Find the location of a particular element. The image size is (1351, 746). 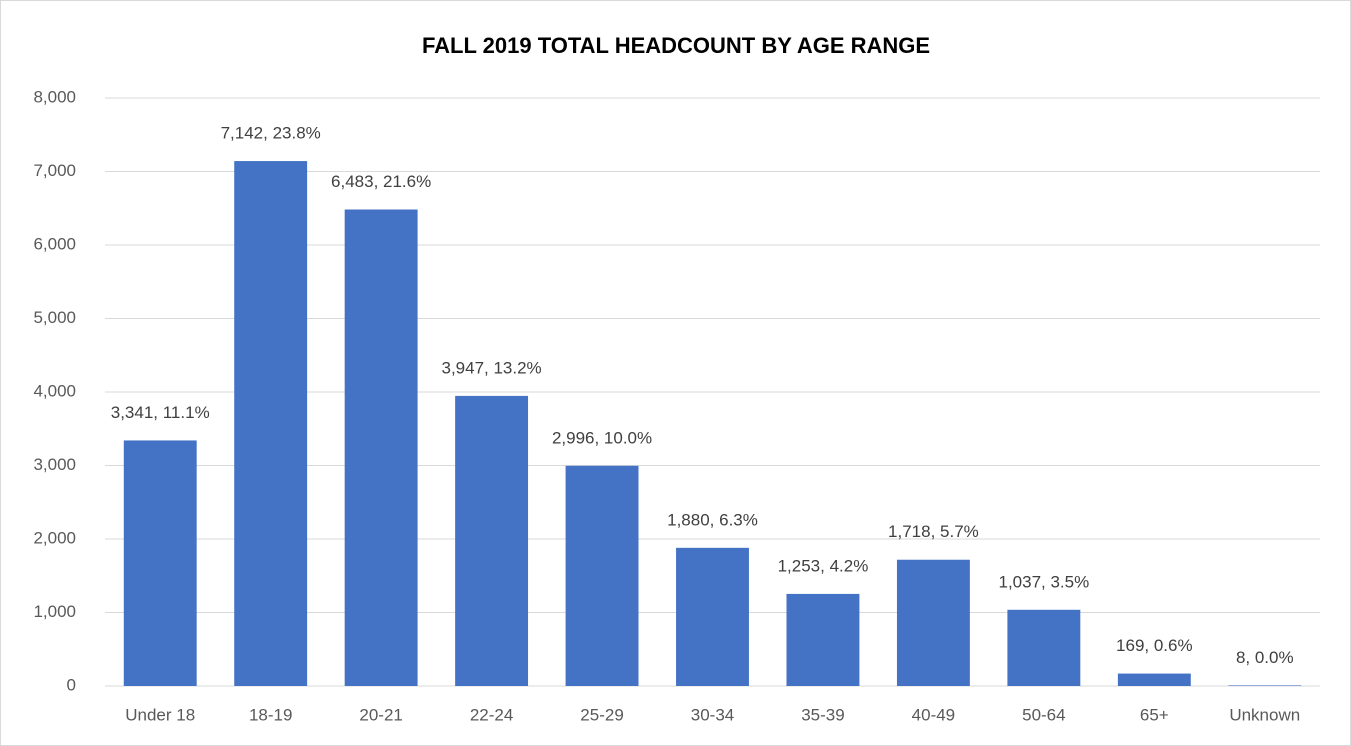

x-tick-label: 22-24 is located at coordinates (491, 714).